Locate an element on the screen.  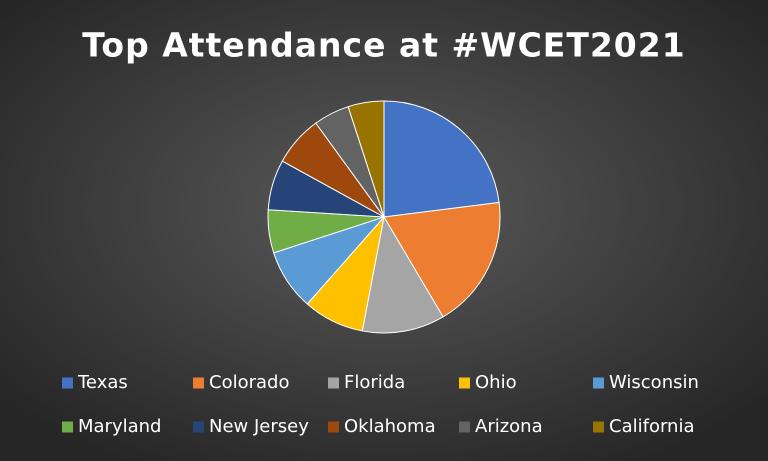
legend-label: Oklahoma is located at coordinates (390, 426).